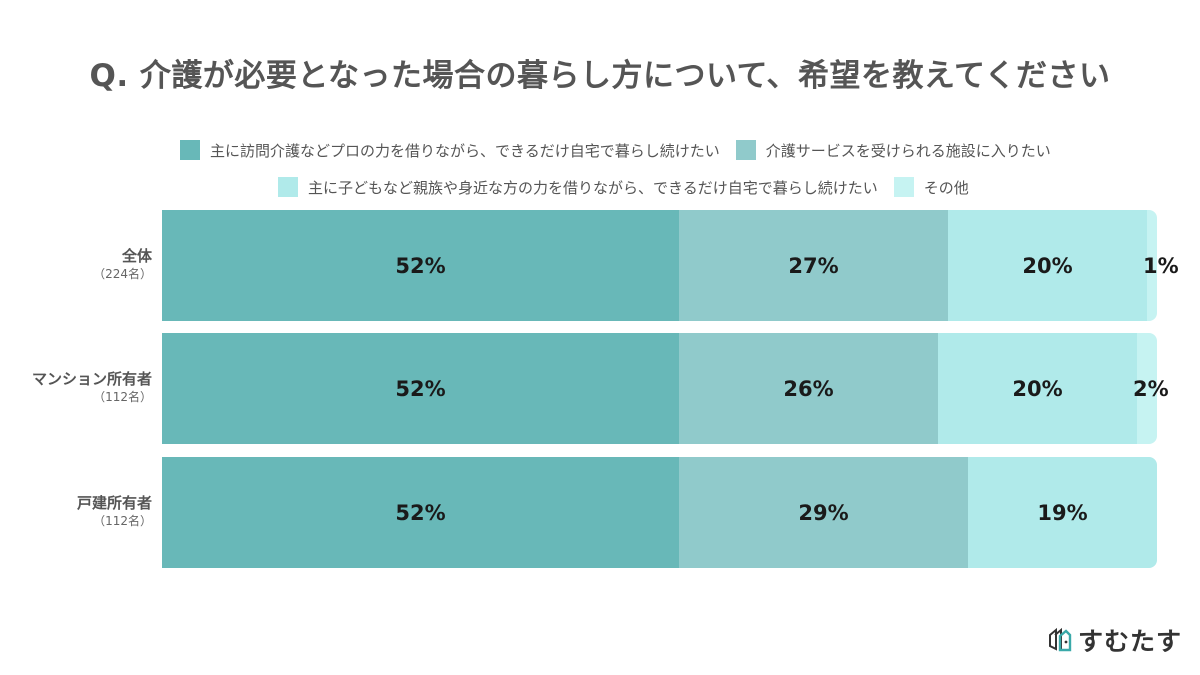 This screenshot has height=675, width=1200. I want to click on row-label-main: マンション所有者, so click(91, 379).